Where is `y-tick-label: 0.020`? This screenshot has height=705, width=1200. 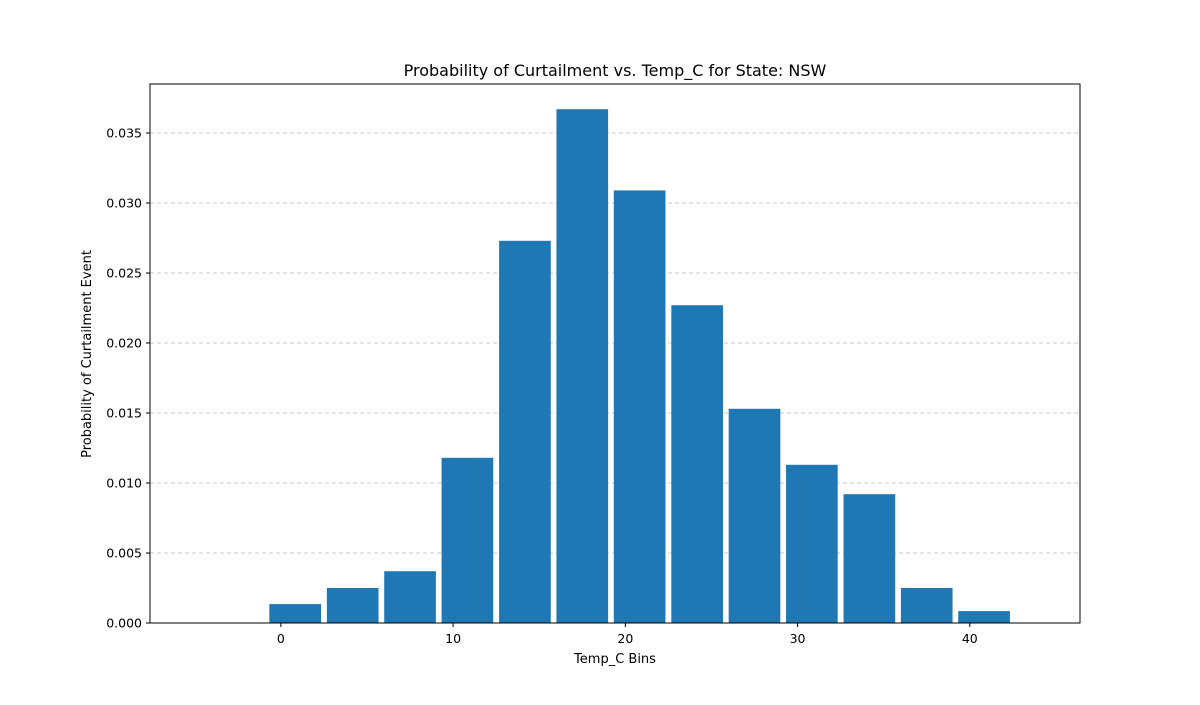
y-tick-label: 0.020 is located at coordinates (124, 343).